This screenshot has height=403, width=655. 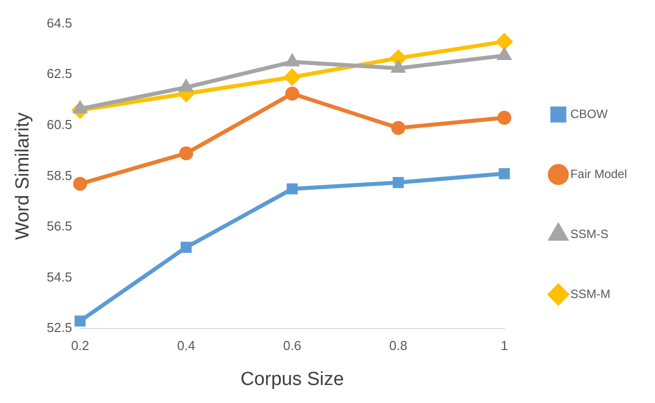 I want to click on y-tick-label: 52.5, so click(x=59, y=328).